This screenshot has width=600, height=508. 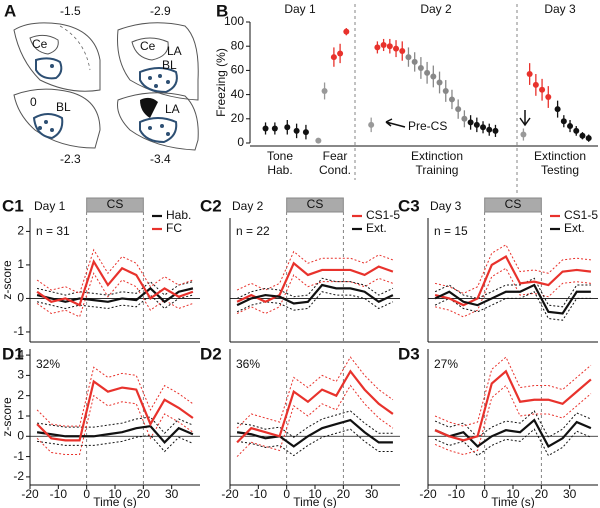 What do you see at coordinates (436, 9) in the screenshot?
I see `day-label: Day 2` at bounding box center [436, 9].